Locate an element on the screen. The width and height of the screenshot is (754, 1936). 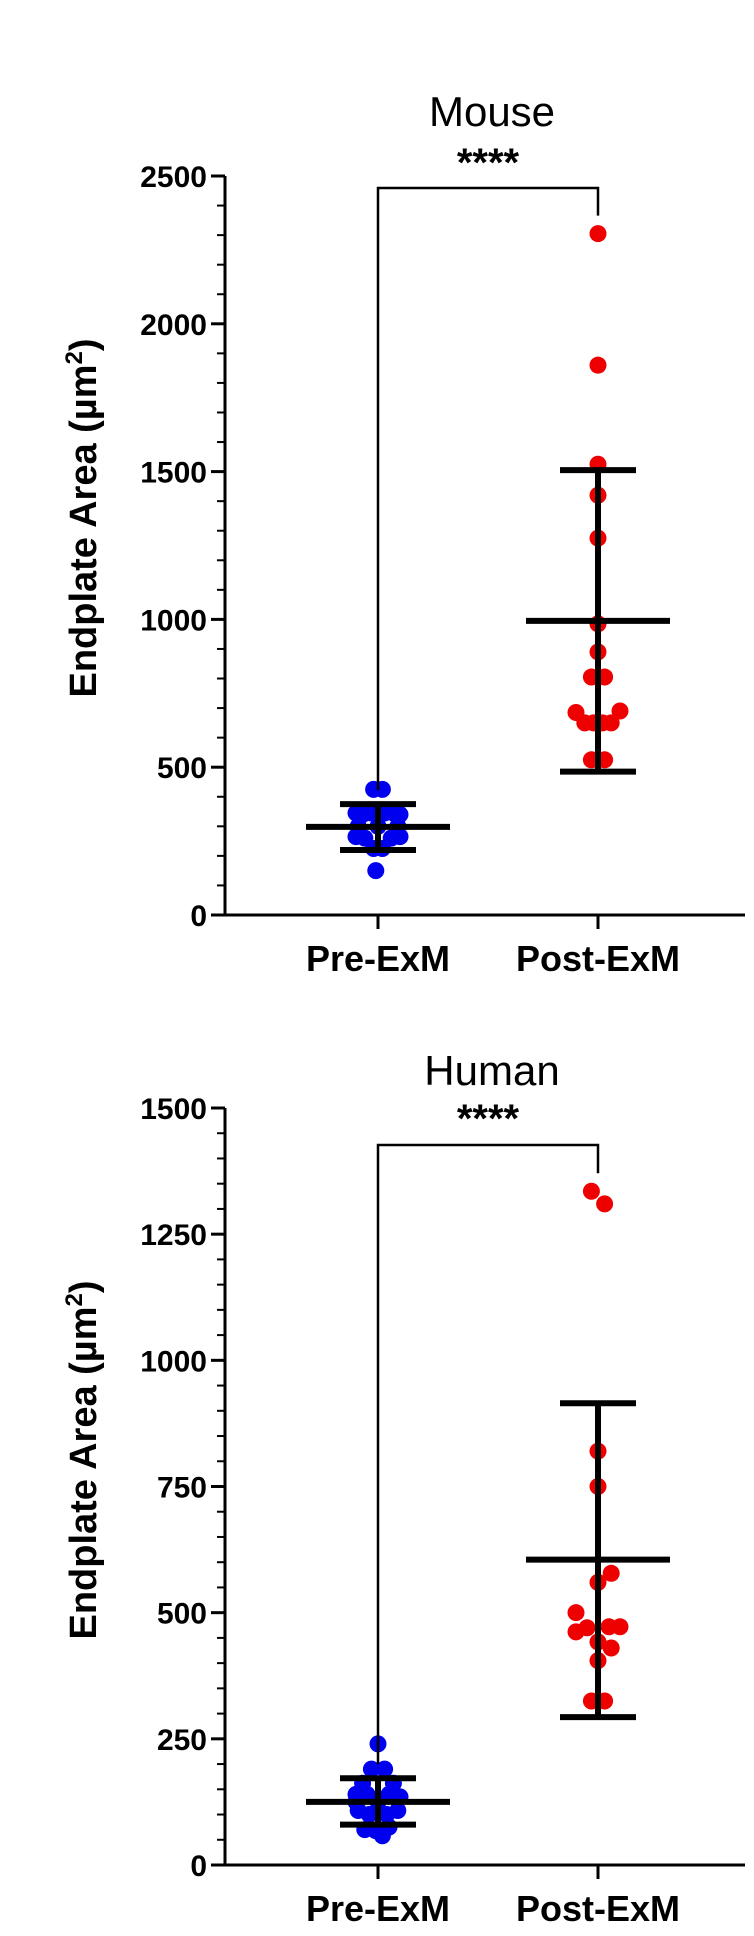
chart-title: Human is located at coordinates (491, 1070).